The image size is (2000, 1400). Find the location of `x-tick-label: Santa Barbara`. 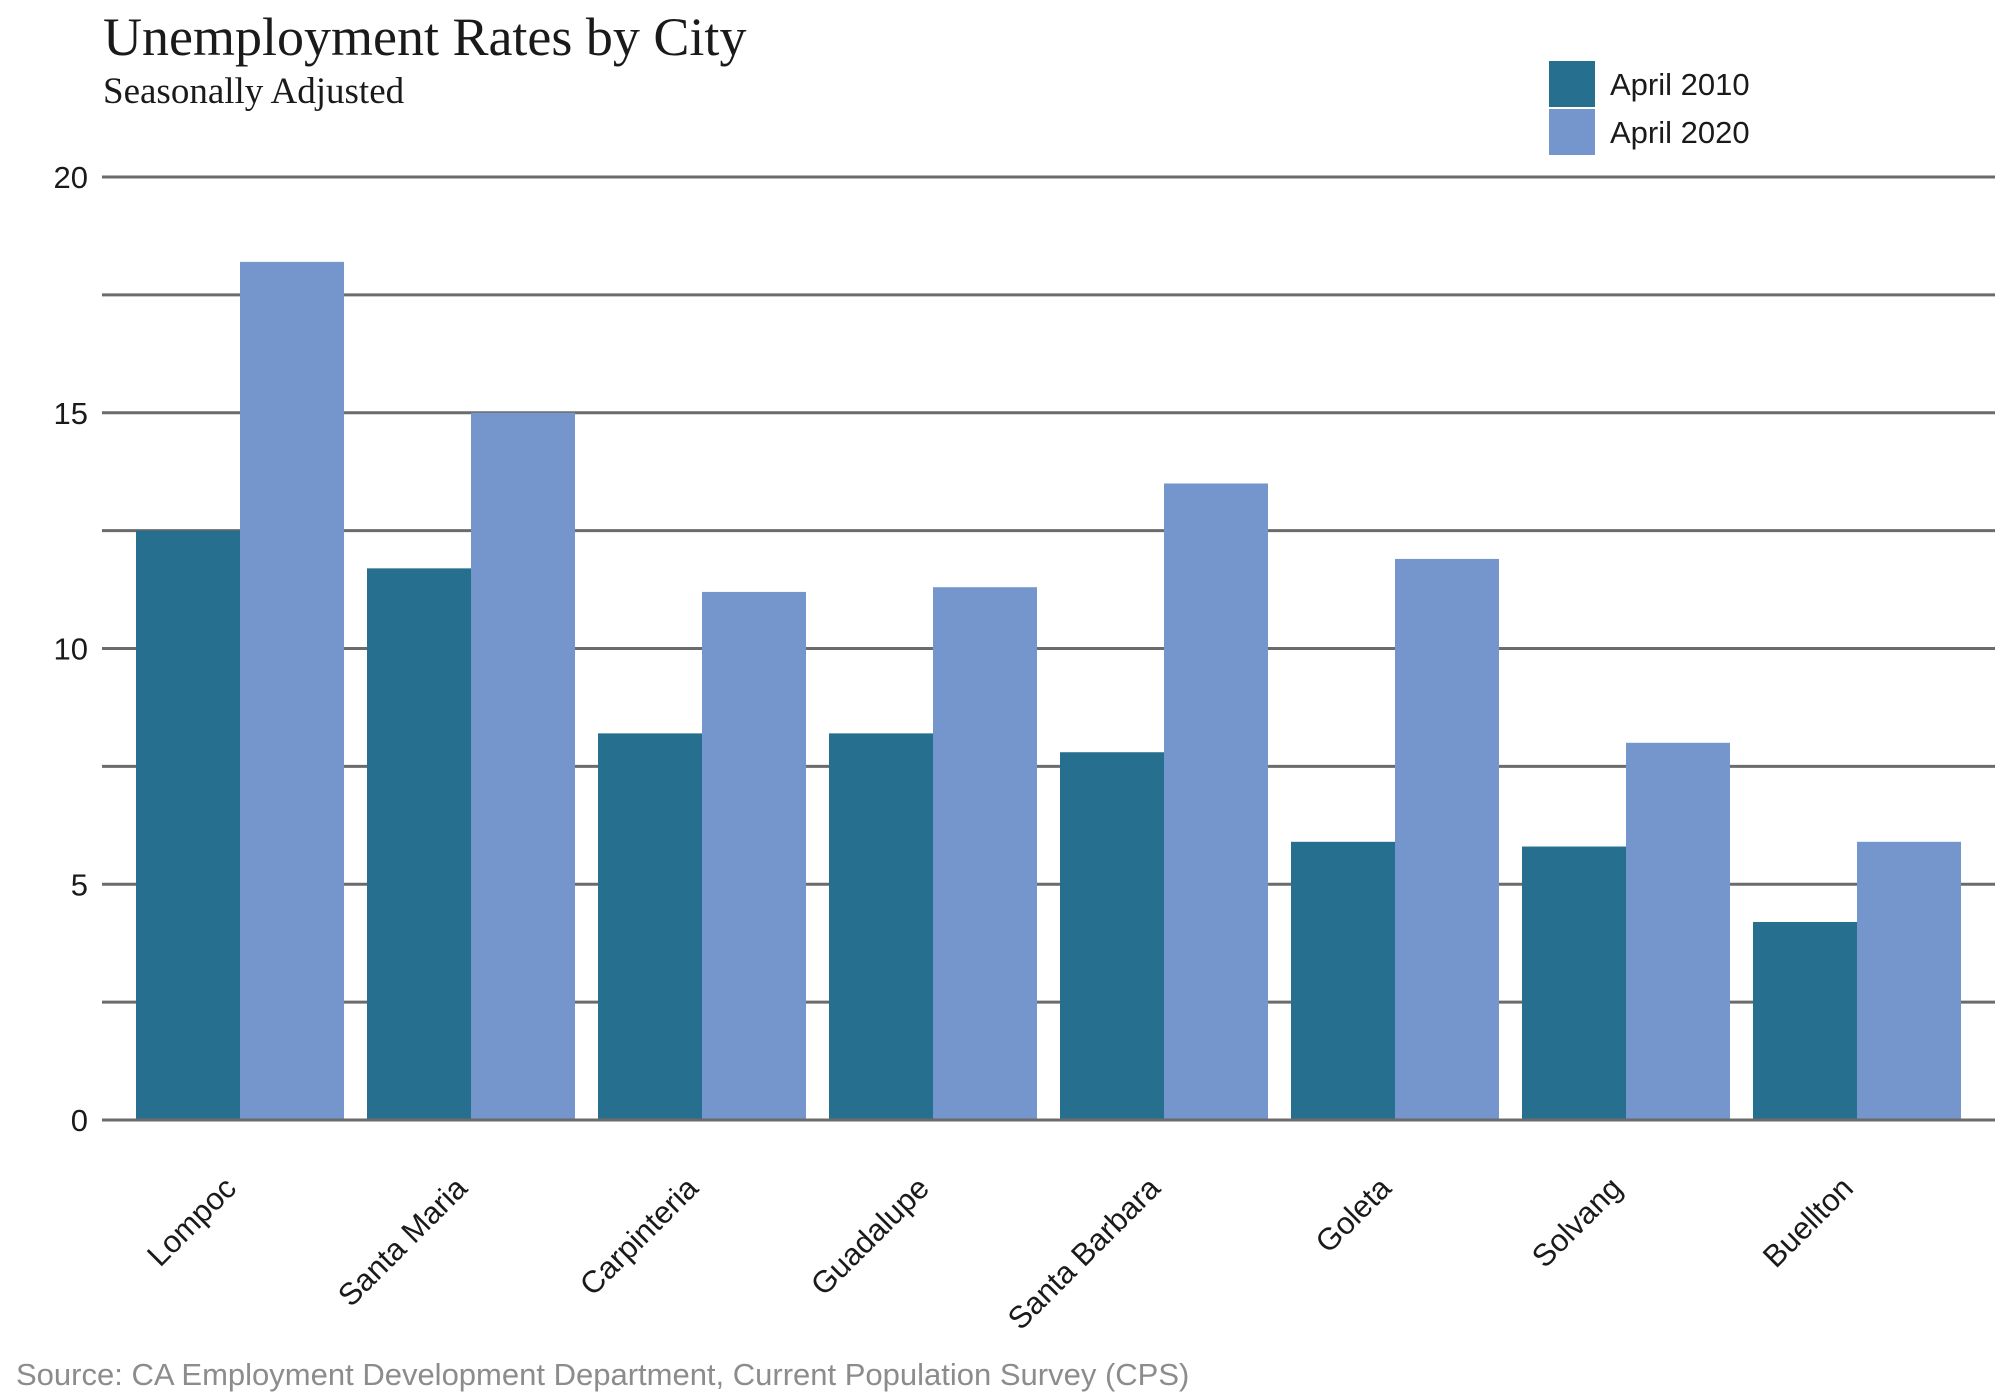

x-tick-label: Santa Barbara is located at coordinates (1084, 1253).